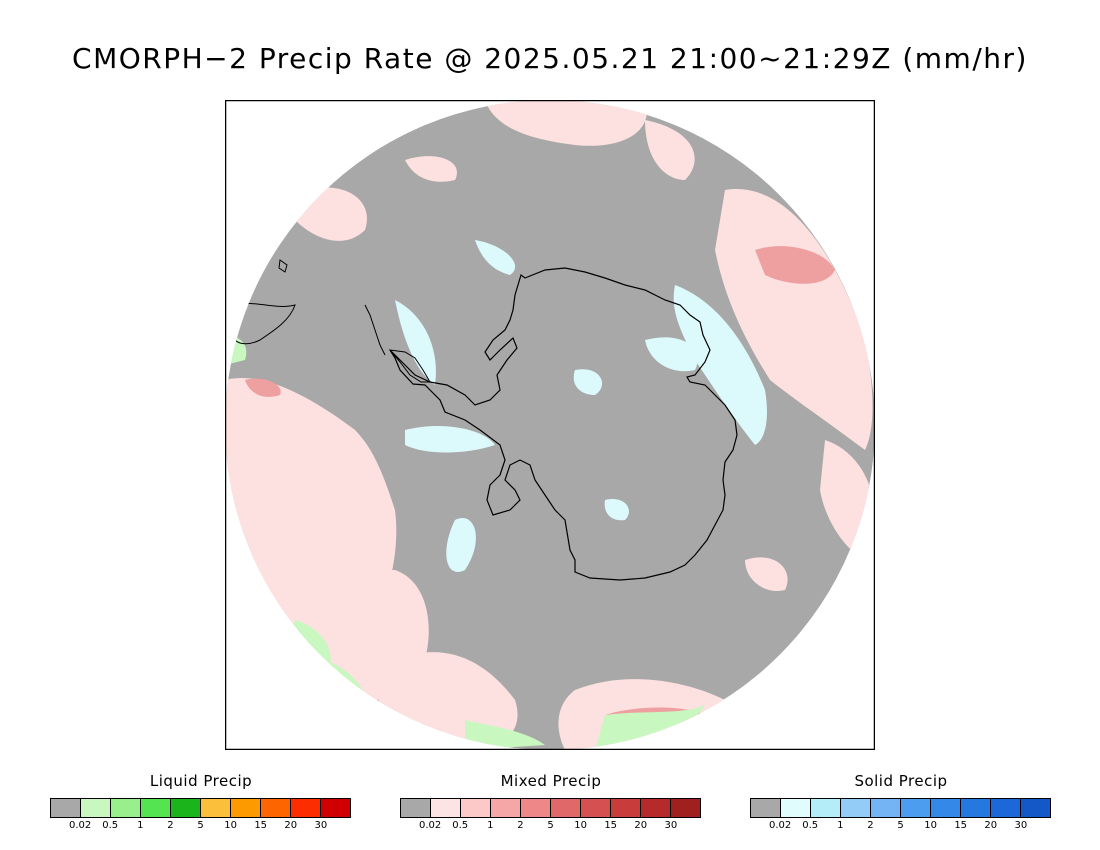  Describe the element at coordinates (766, 574) in the screenshot. I see `mixed-area-east-small` at that location.